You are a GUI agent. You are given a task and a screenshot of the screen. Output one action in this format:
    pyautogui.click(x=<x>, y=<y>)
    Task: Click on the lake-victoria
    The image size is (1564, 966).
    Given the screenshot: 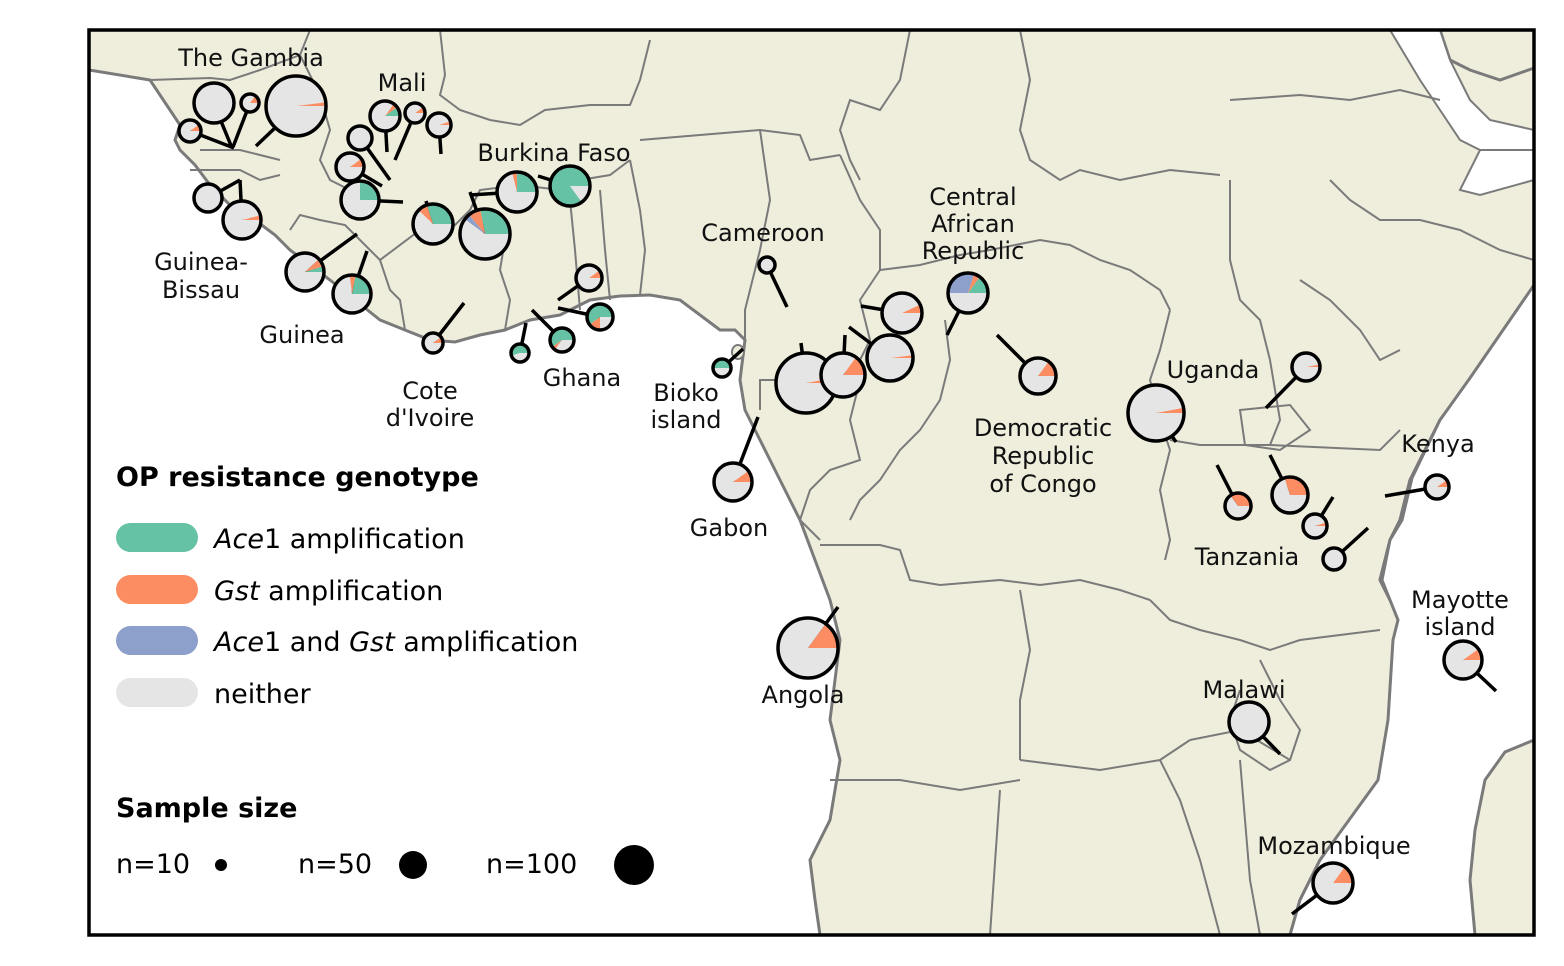 What is the action you would take?
    pyautogui.click(x=1275, y=427)
    